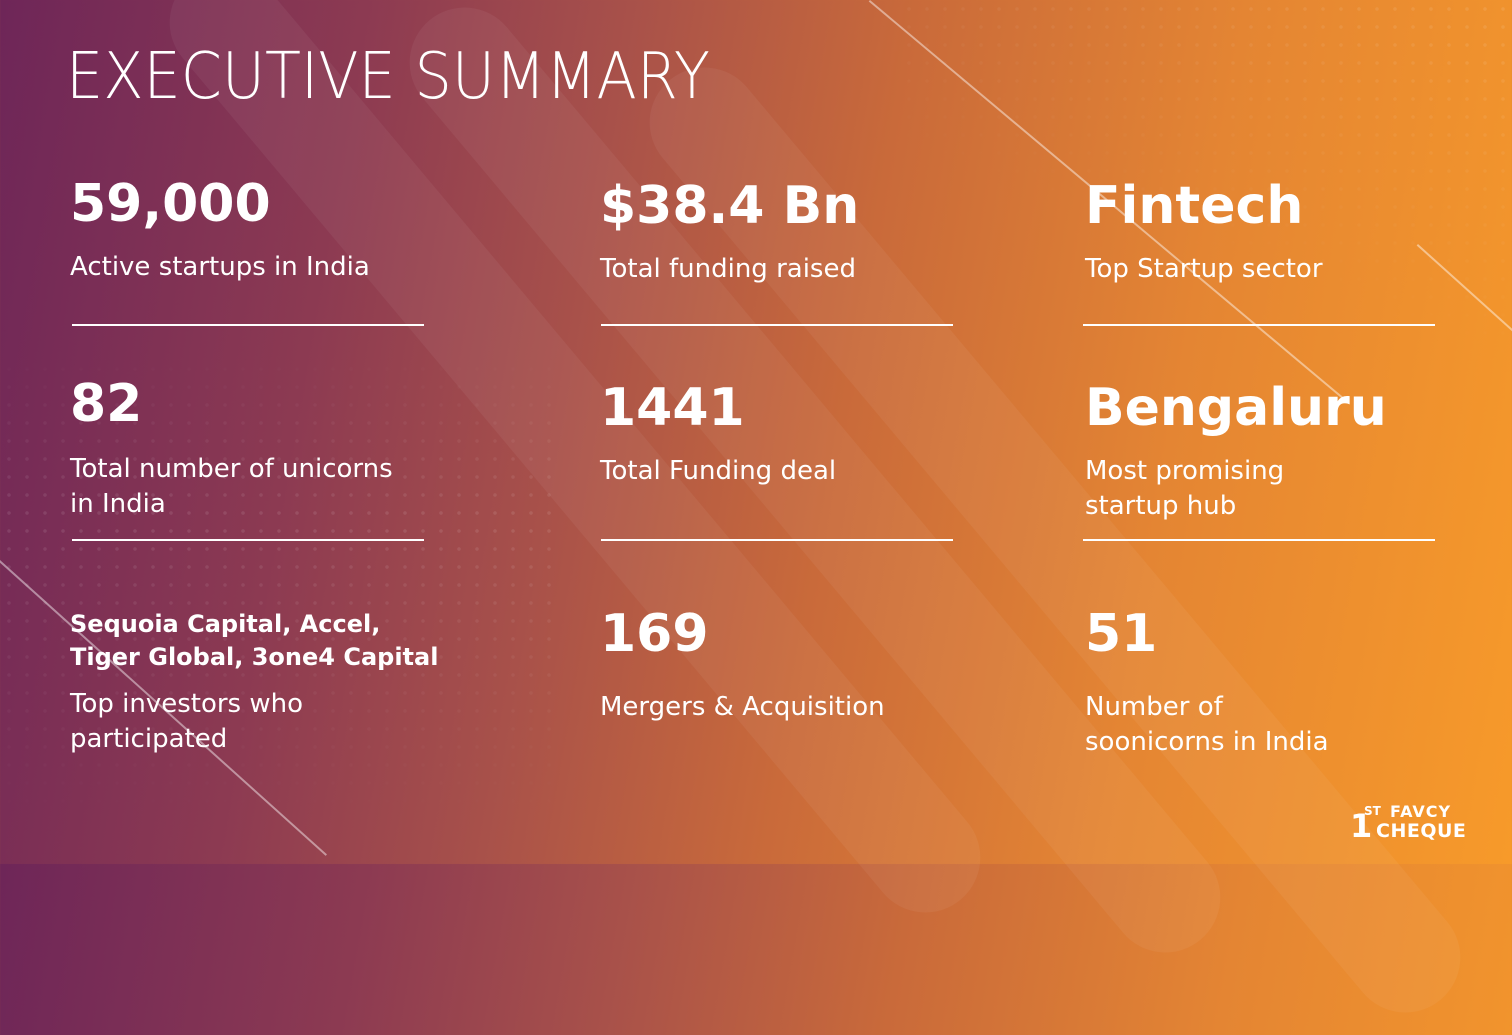 This screenshot has width=1512, height=1035. I want to click on stat-label-line: Most promising, so click(1185, 471).